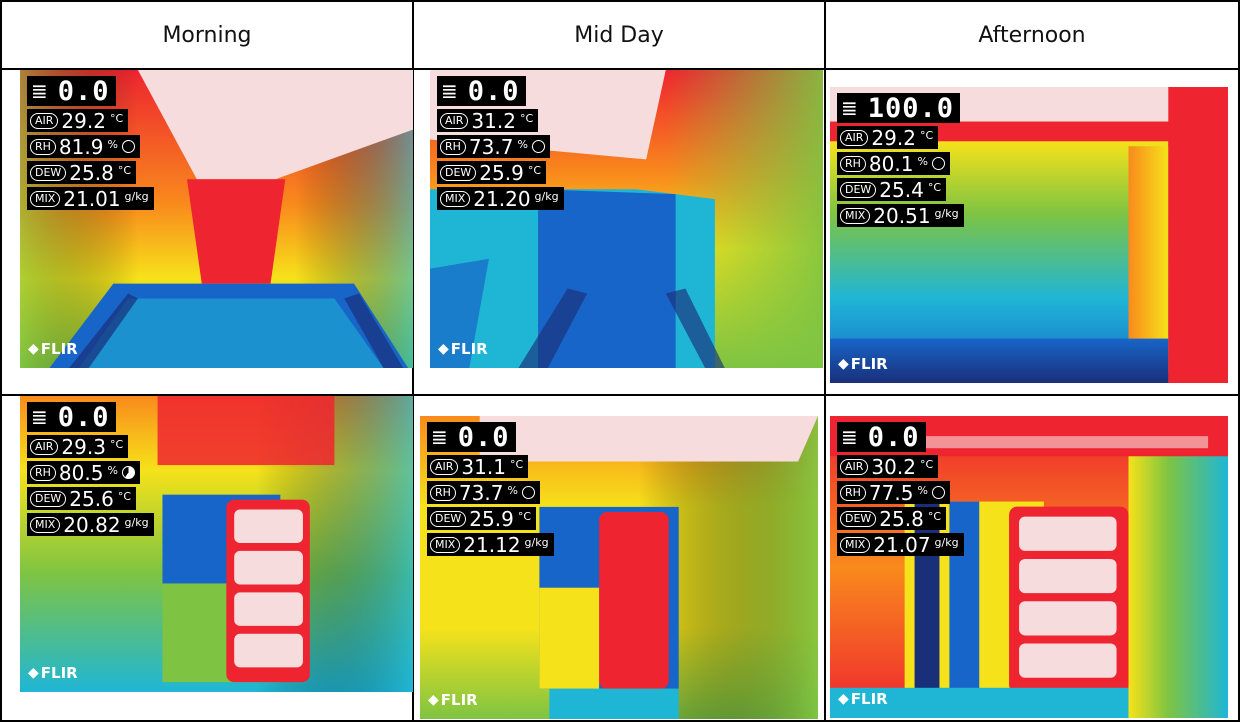 The image size is (1240, 722). What do you see at coordinates (91, 498) in the screenshot?
I see `dew-value: 25.6` at bounding box center [91, 498].